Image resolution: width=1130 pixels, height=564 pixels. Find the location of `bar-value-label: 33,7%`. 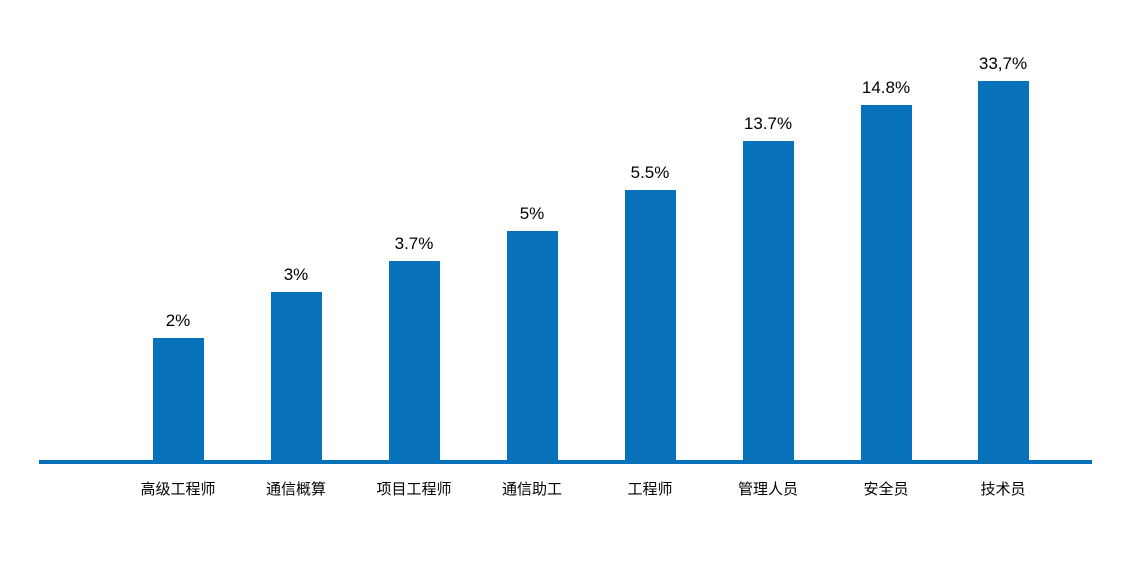

bar-value-label: 33,7% is located at coordinates (1003, 63).